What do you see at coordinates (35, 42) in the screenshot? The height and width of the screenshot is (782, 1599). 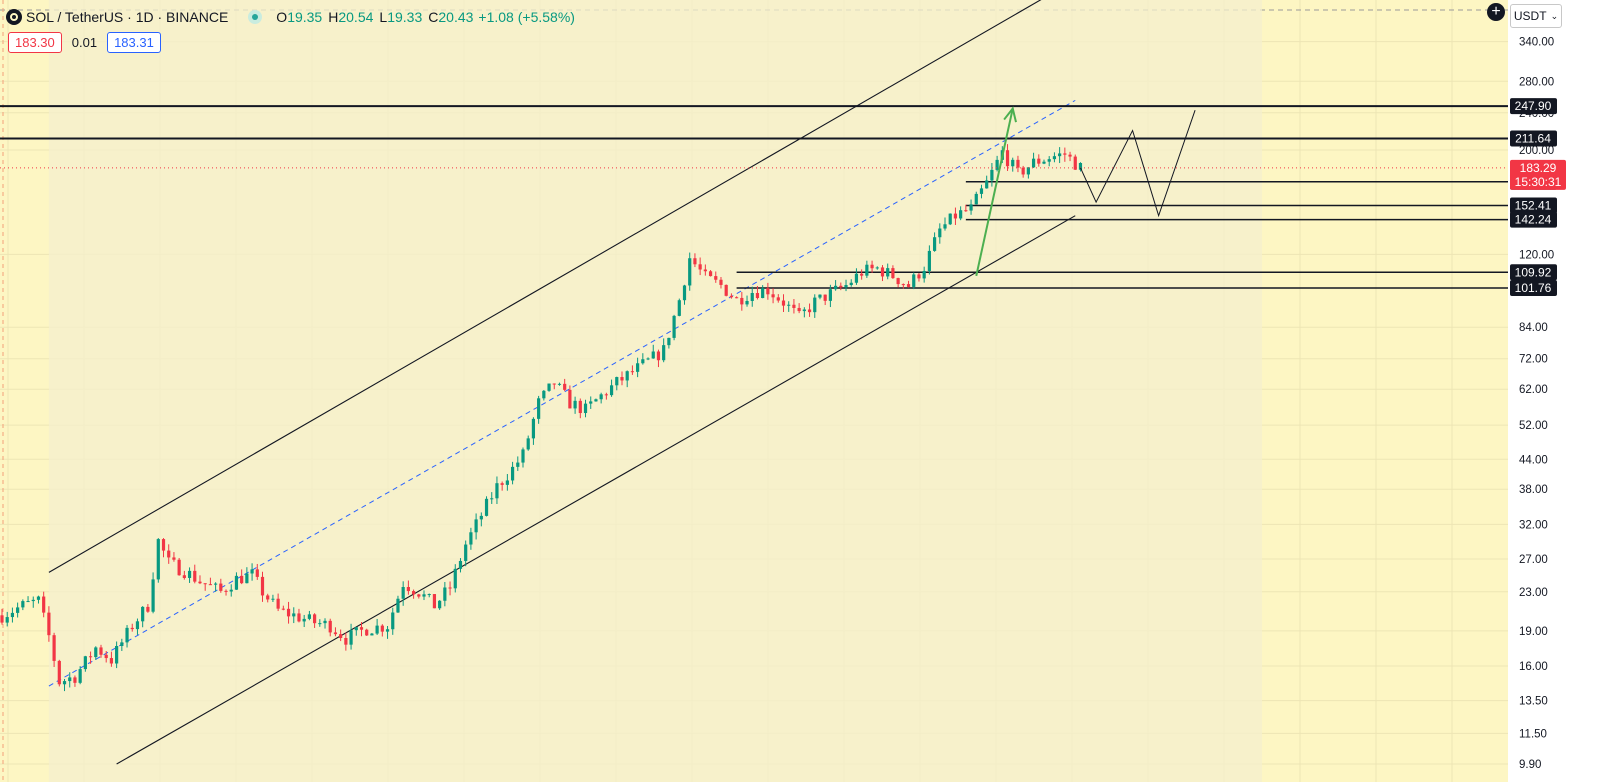 I see `sell-price-button: 183.30` at bounding box center [35, 42].